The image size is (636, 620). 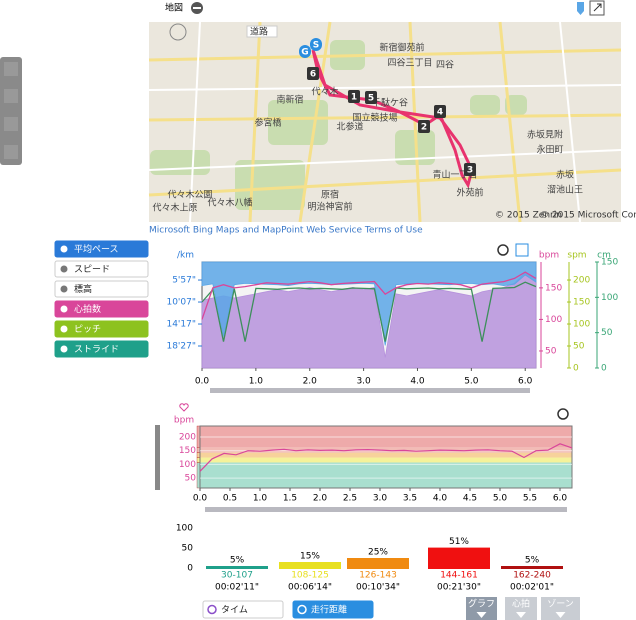 What do you see at coordinates (96, 249) in the screenshot?
I see `metric-button-label: 平均ペース` at bounding box center [96, 249].